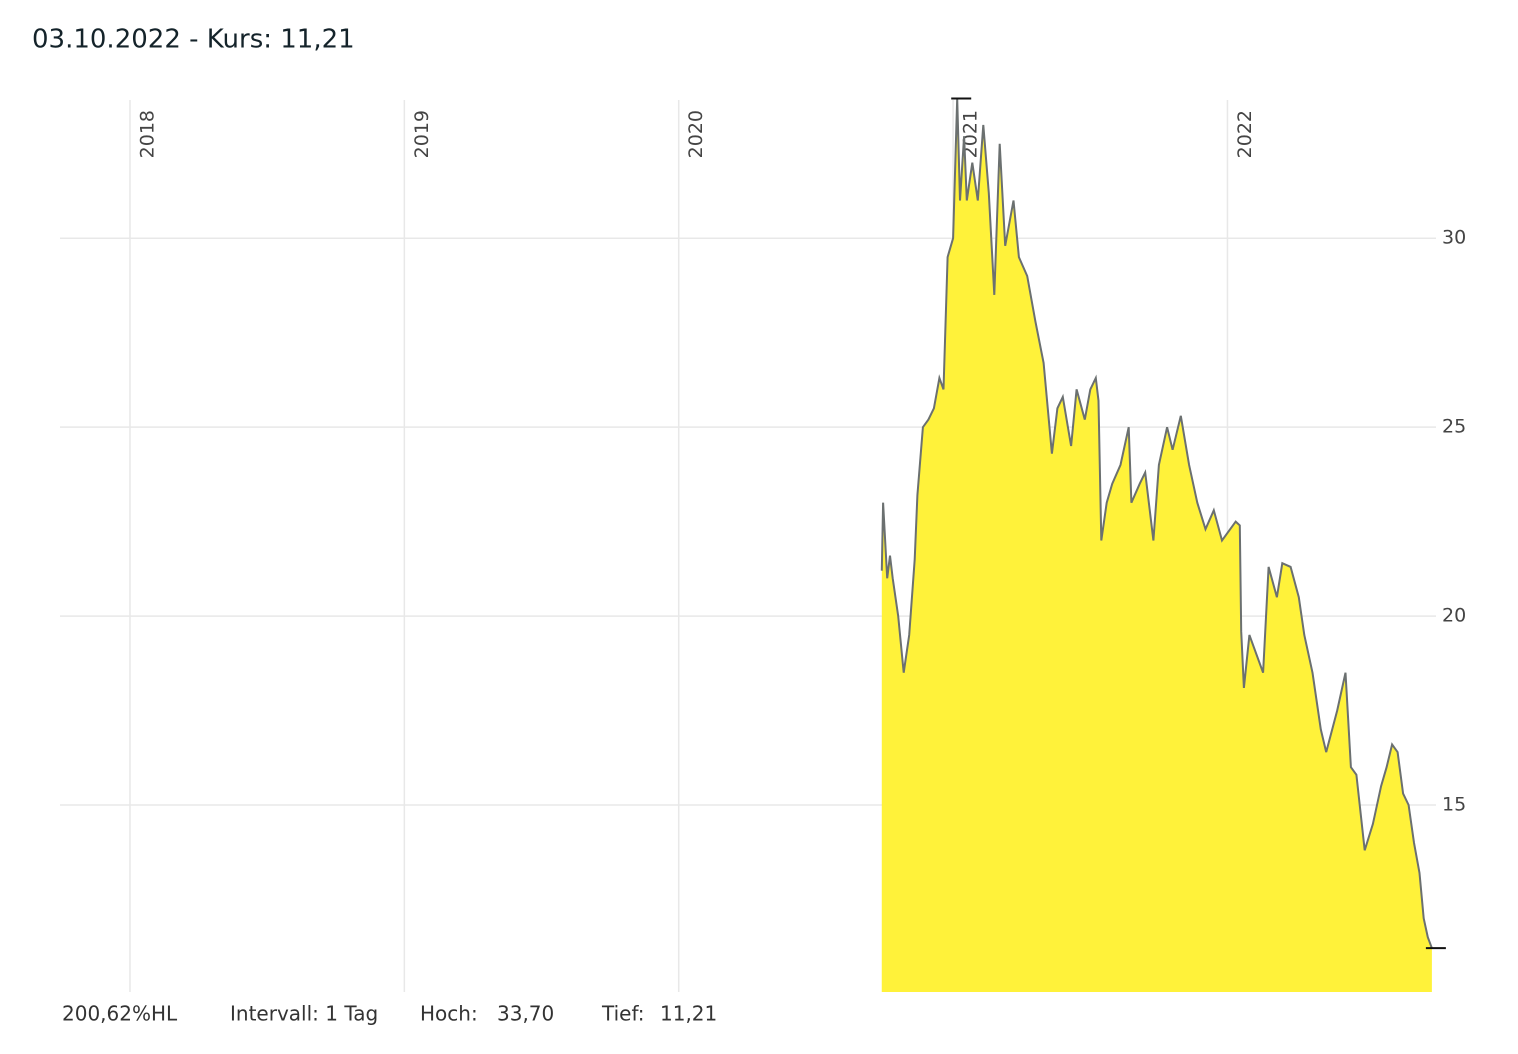 This screenshot has height=1054, width=1518. What do you see at coordinates (1245, 134) in the screenshot?
I see `x-tick-label: 2022` at bounding box center [1245, 134].